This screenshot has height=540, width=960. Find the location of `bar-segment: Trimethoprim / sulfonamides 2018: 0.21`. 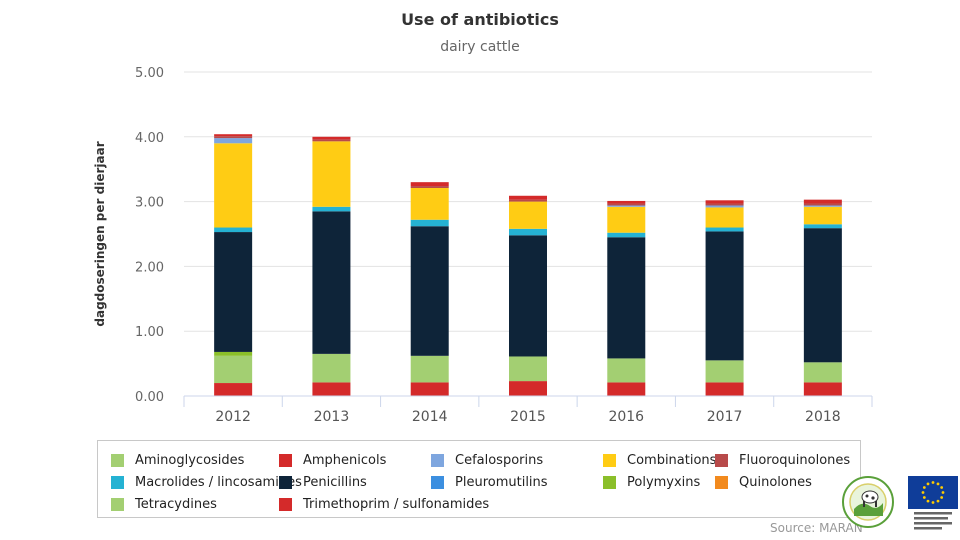

bar-segment: Trimethoprim / sulfonamides 2018: 0.21 is located at coordinates (822, 389).